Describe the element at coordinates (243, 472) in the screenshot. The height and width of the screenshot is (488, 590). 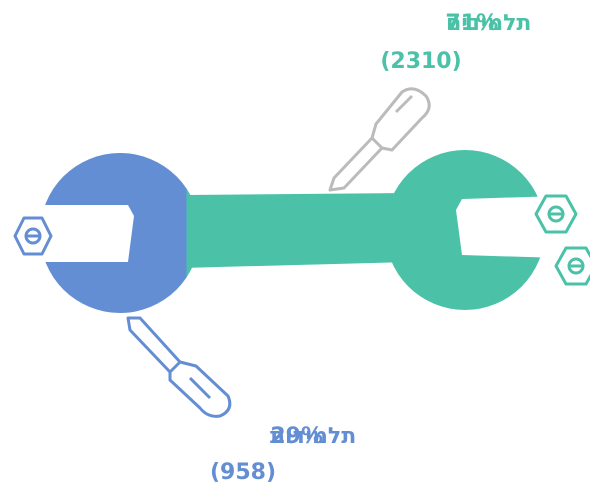
I see `count-label: (958)` at that location.